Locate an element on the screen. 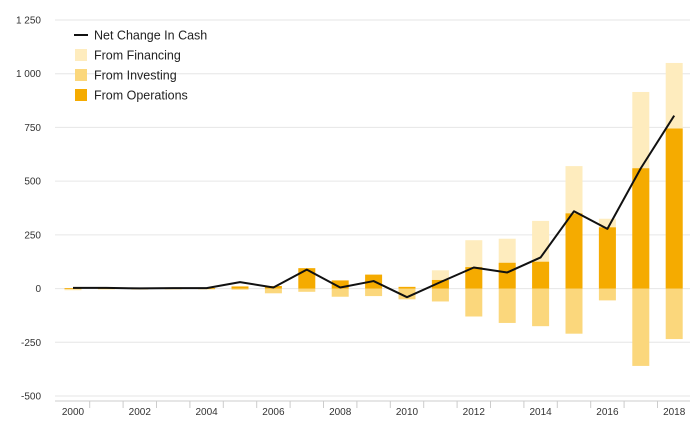 The image size is (700, 433). y-tick-label: 0 is located at coordinates (38, 289).